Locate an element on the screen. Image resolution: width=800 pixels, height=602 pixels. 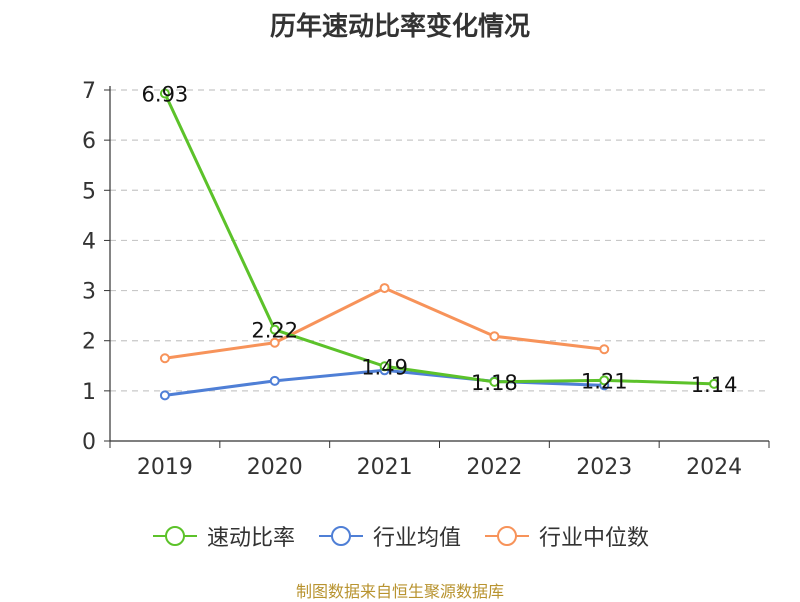
data-label-2023: 1.21 is located at coordinates (604, 381).